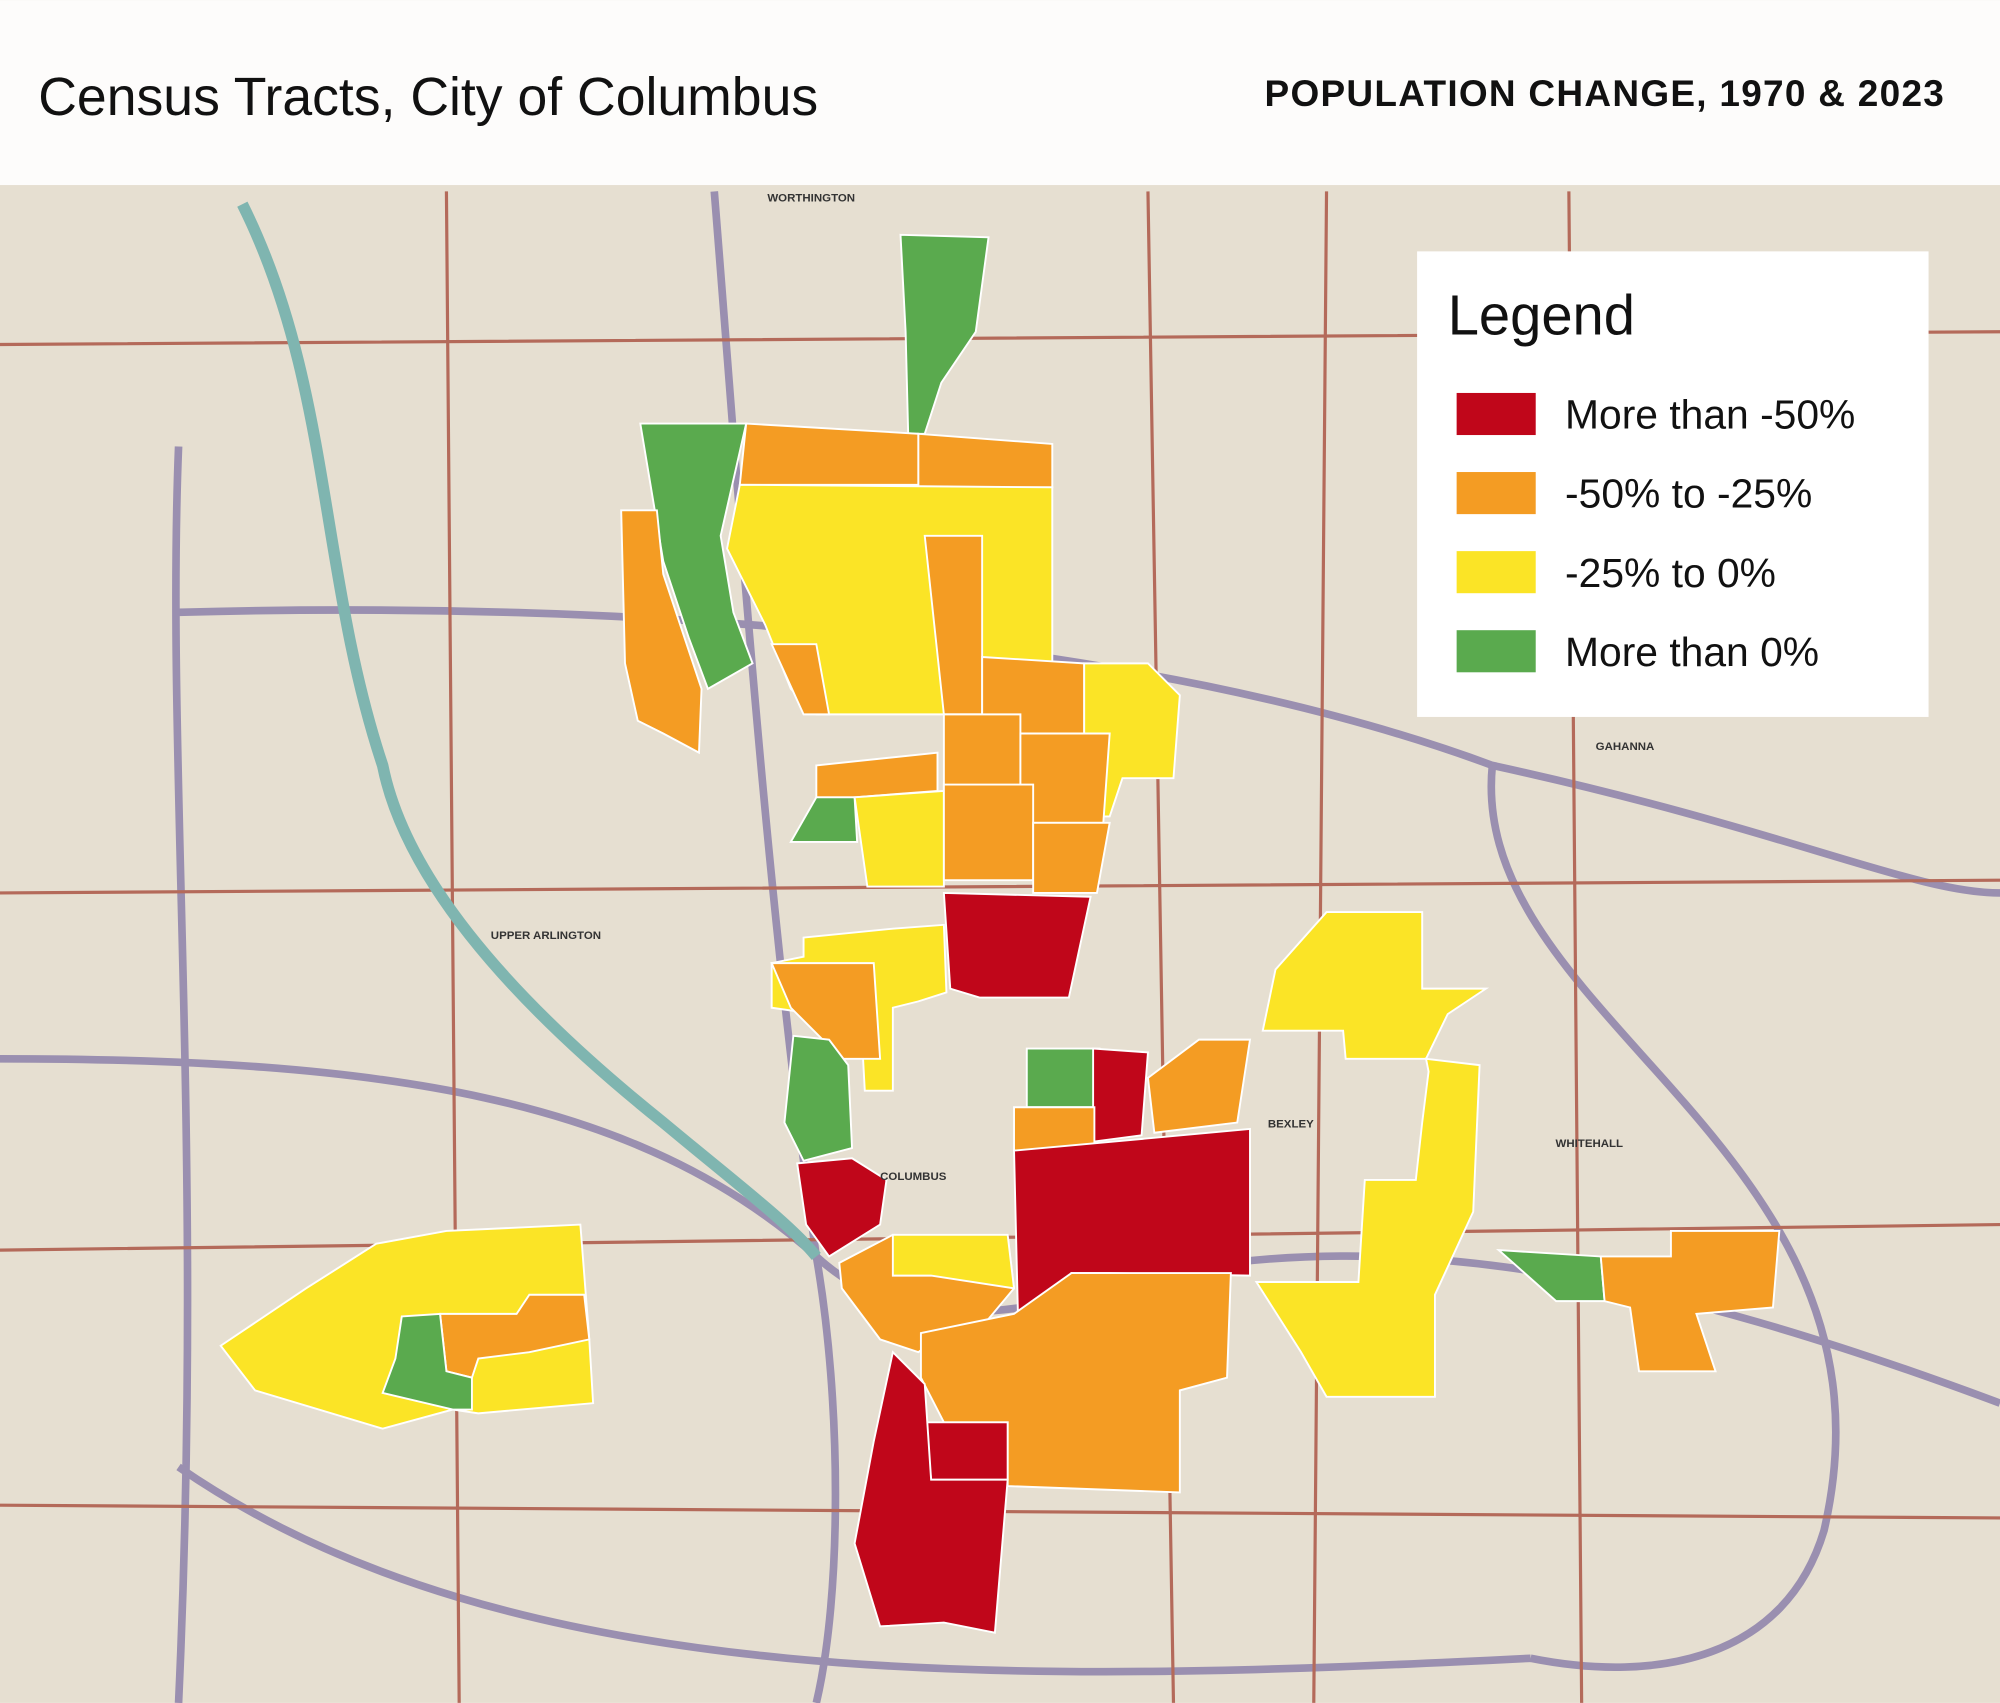 Image resolution: width=2000 pixels, height=1703 pixels. Describe the element at coordinates (1692, 652) in the screenshot. I see `legend-label: More than 0%` at that location.